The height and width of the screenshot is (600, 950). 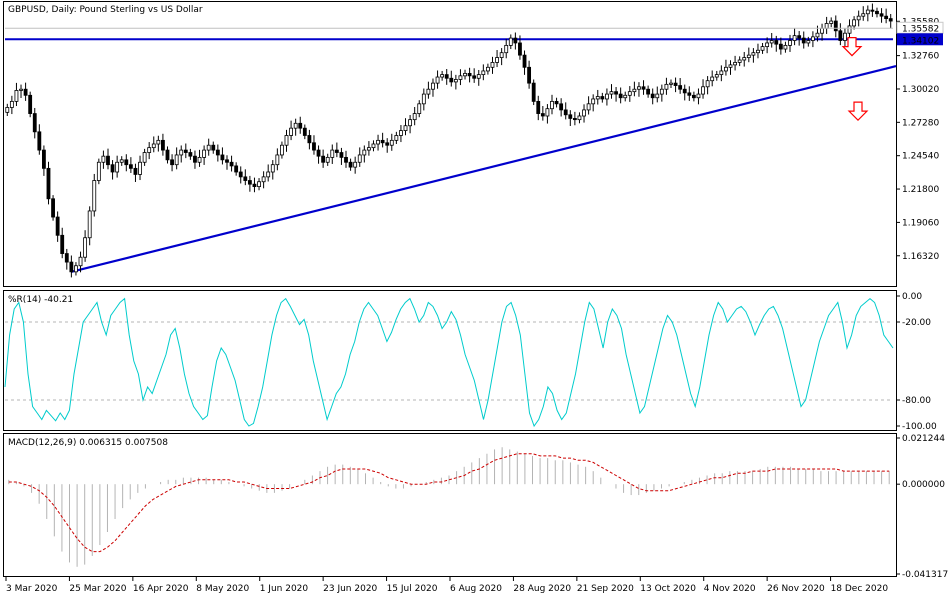 I want to click on date-tick-label: 25 Mar 2020, so click(x=97, y=589).